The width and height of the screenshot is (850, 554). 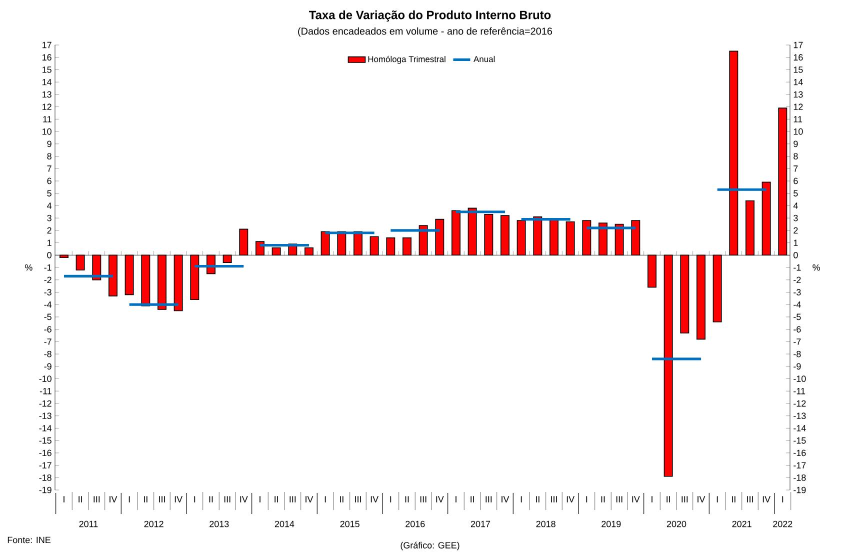 I want to click on y-tick-label: -6, so click(x=48, y=329).